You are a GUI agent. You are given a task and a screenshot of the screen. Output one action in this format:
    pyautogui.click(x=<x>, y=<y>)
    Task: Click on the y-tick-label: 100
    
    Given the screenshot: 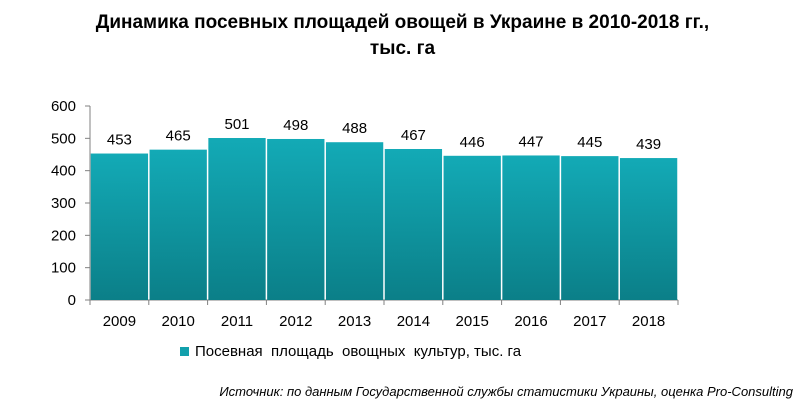 What is the action you would take?
    pyautogui.click(x=63, y=268)
    